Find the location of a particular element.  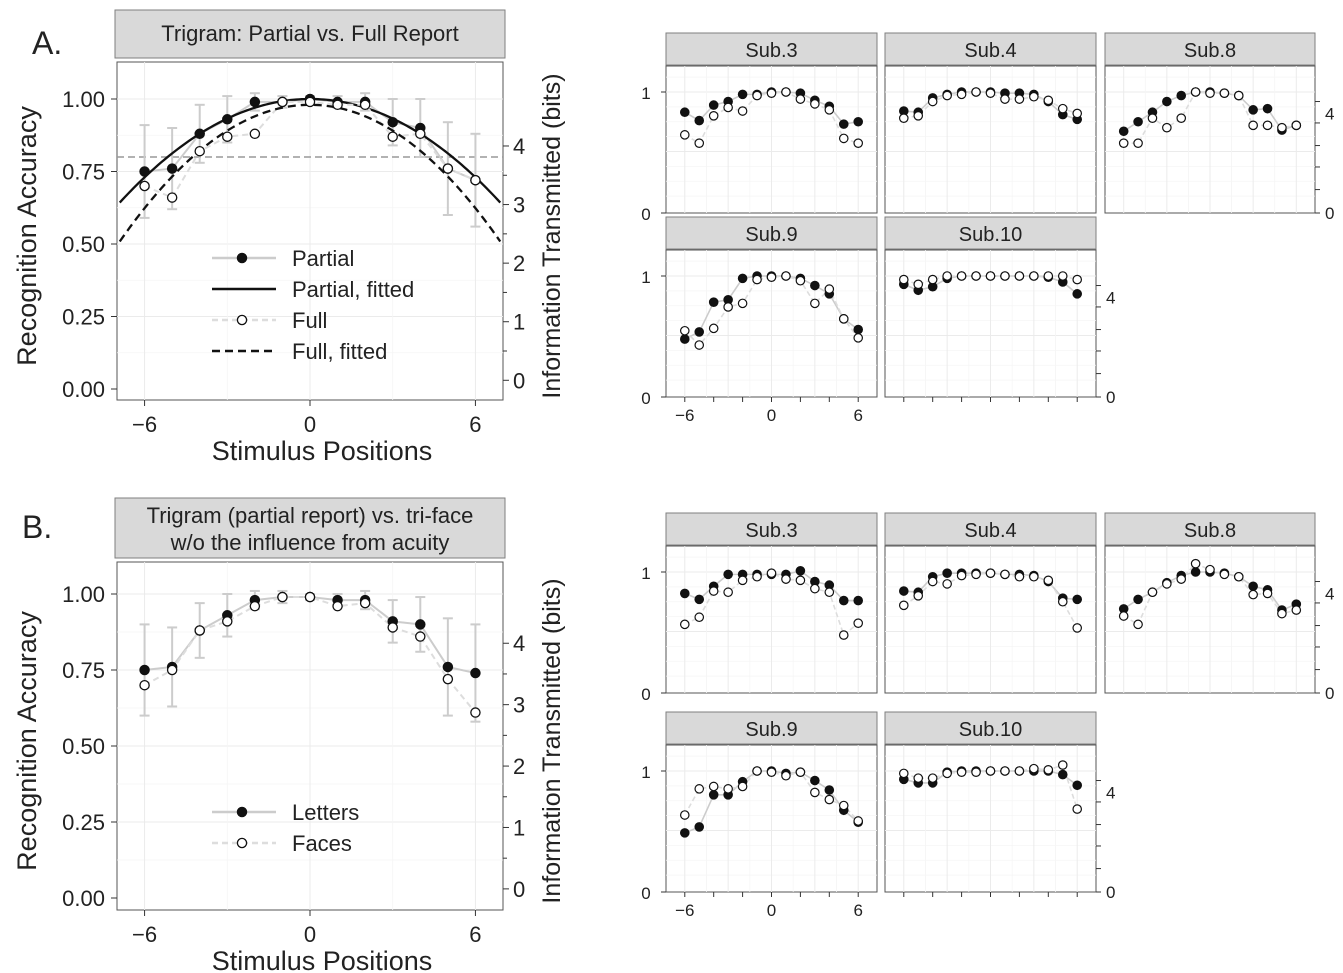

a-sub9-ytick-label: 1 is located at coordinates (645, 277).